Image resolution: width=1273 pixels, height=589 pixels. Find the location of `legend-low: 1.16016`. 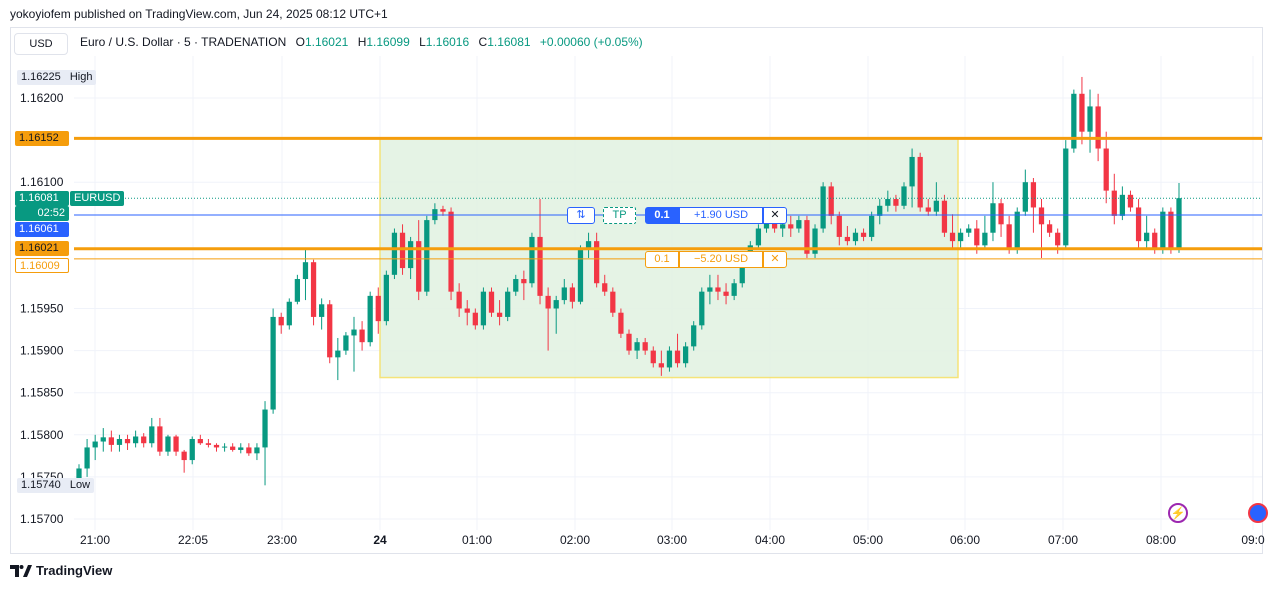

legend-low: 1.16016 is located at coordinates (447, 42).